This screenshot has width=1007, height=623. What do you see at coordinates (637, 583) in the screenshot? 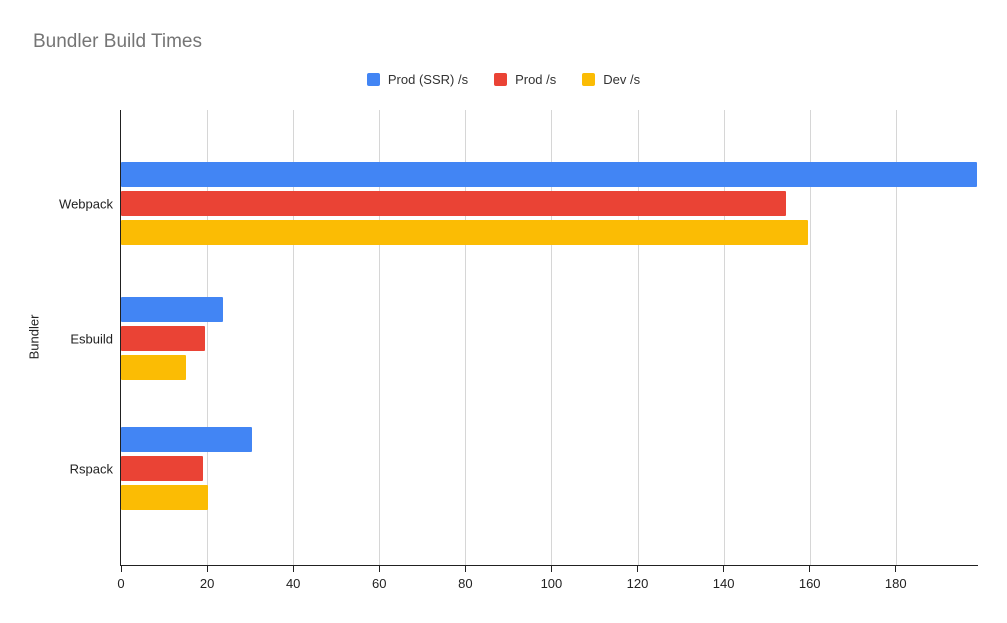
I see `x-tick-label-120: 120` at bounding box center [637, 583].